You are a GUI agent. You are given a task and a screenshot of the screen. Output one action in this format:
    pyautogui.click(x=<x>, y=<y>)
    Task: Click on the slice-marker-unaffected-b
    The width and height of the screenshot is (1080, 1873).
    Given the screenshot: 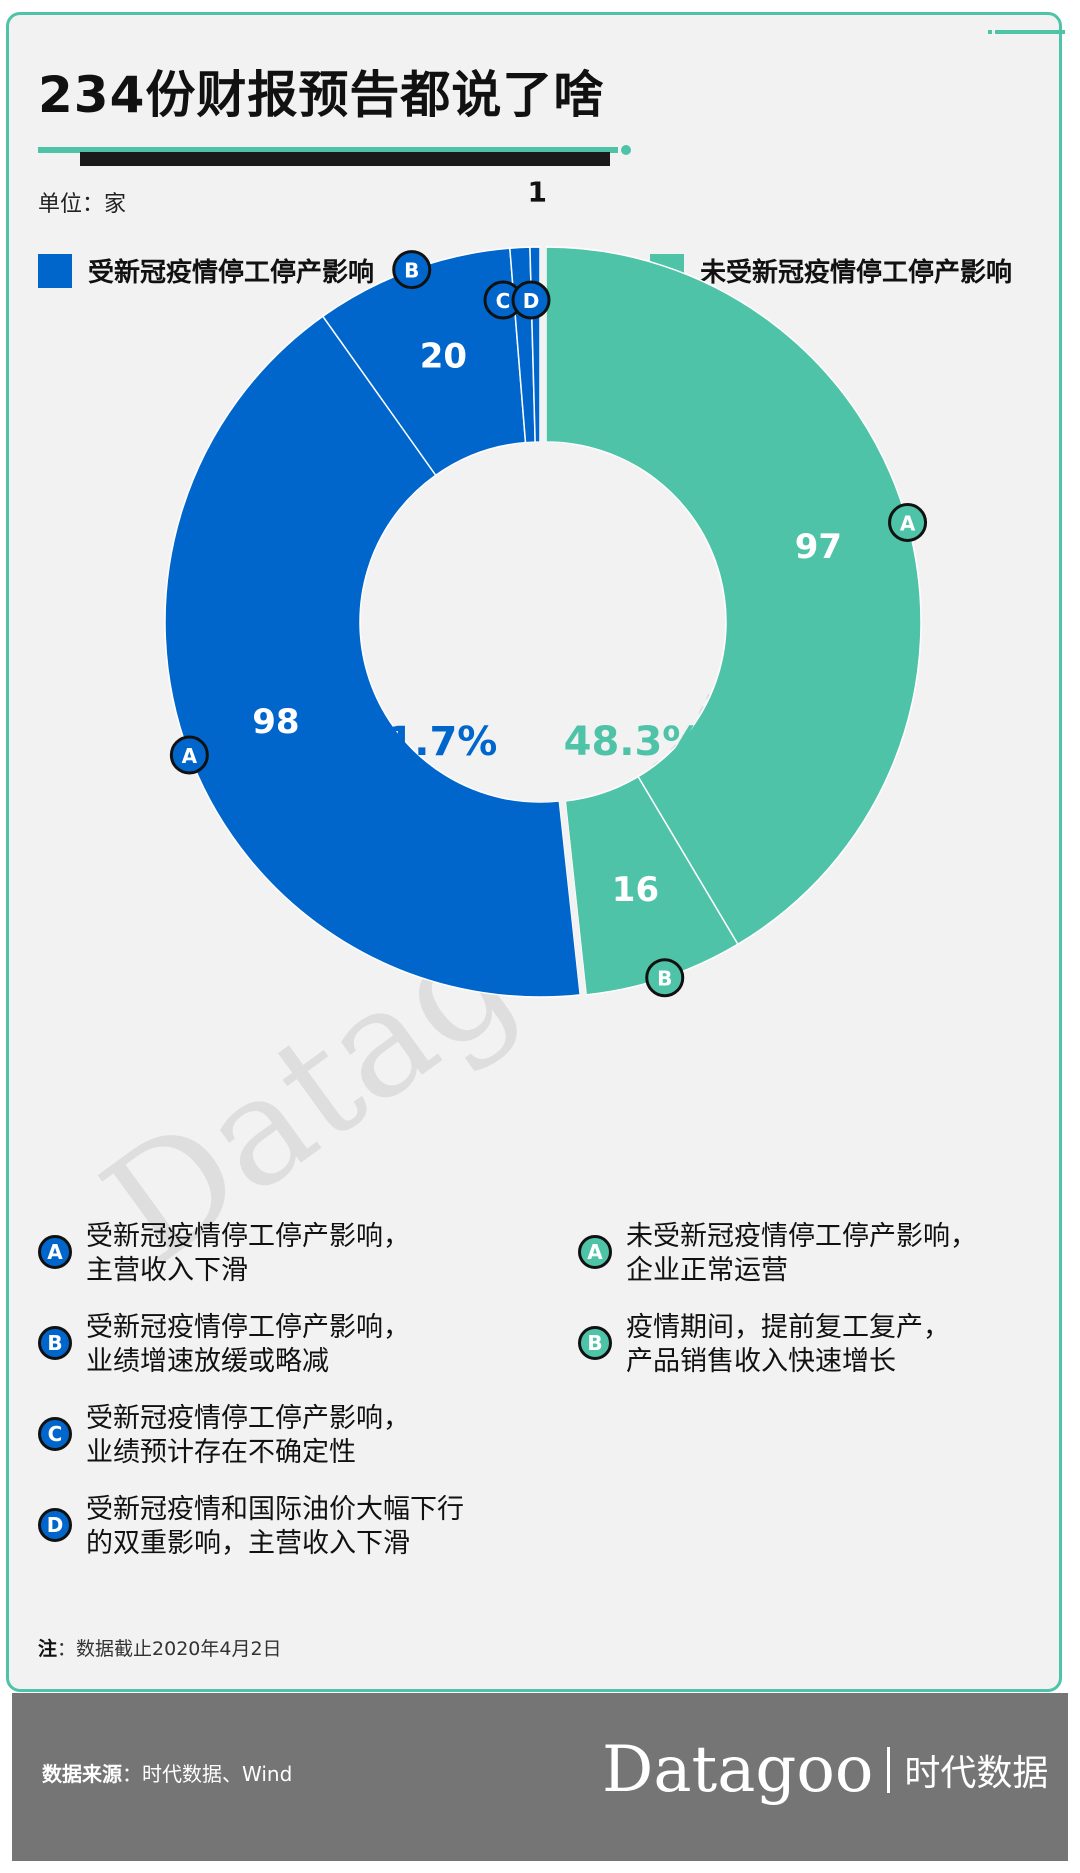 What is the action you would take?
    pyautogui.click(x=665, y=978)
    